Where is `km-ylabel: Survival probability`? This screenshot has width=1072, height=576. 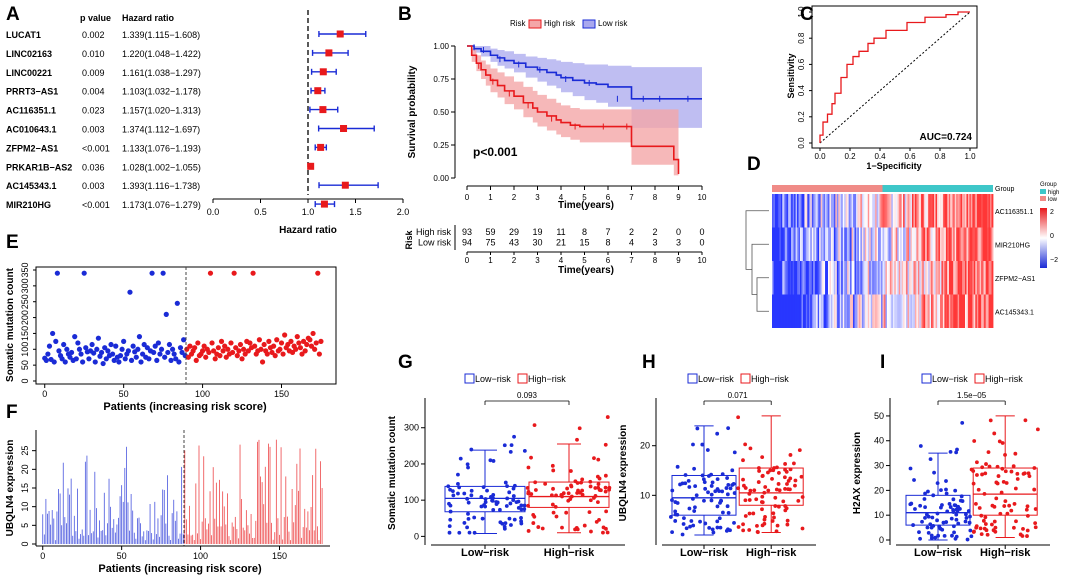 km-ylabel: Survival probability is located at coordinates (412, 111).